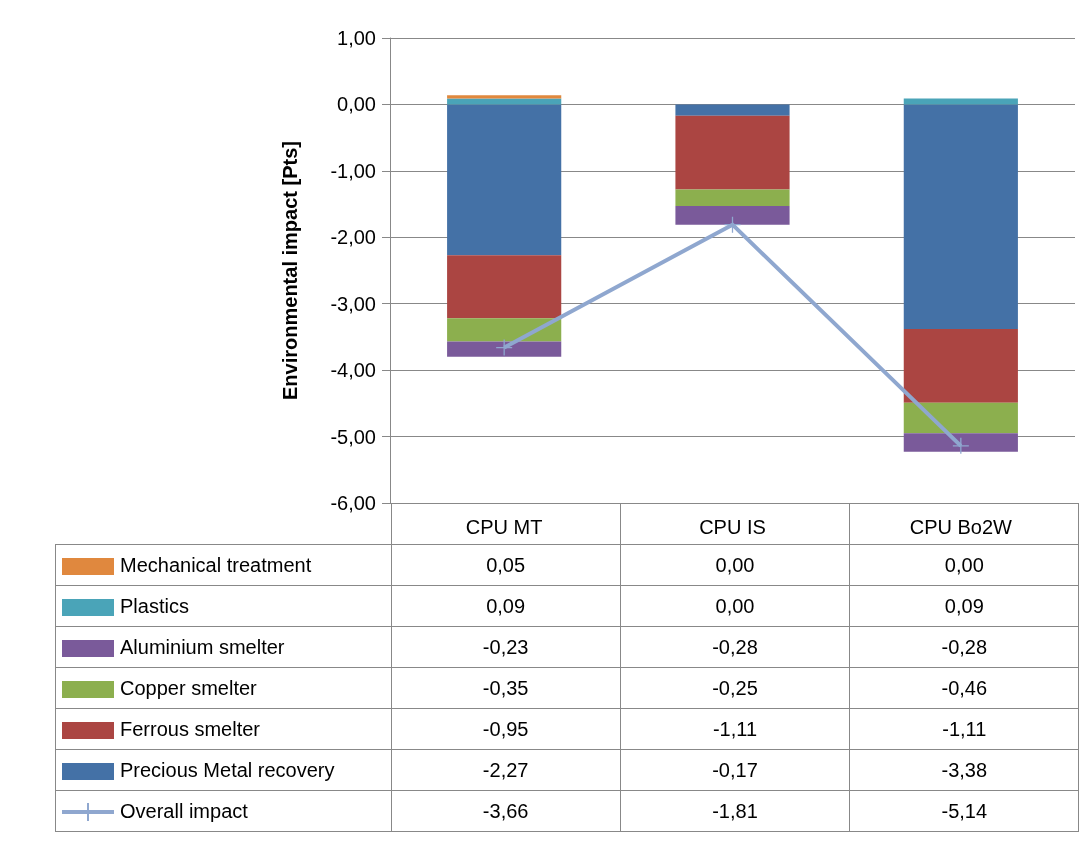 Image resolution: width=1091 pixels, height=843 pixels. Describe the element at coordinates (223, 565) in the screenshot. I see `legend-label: Mechanical treatment` at that location.